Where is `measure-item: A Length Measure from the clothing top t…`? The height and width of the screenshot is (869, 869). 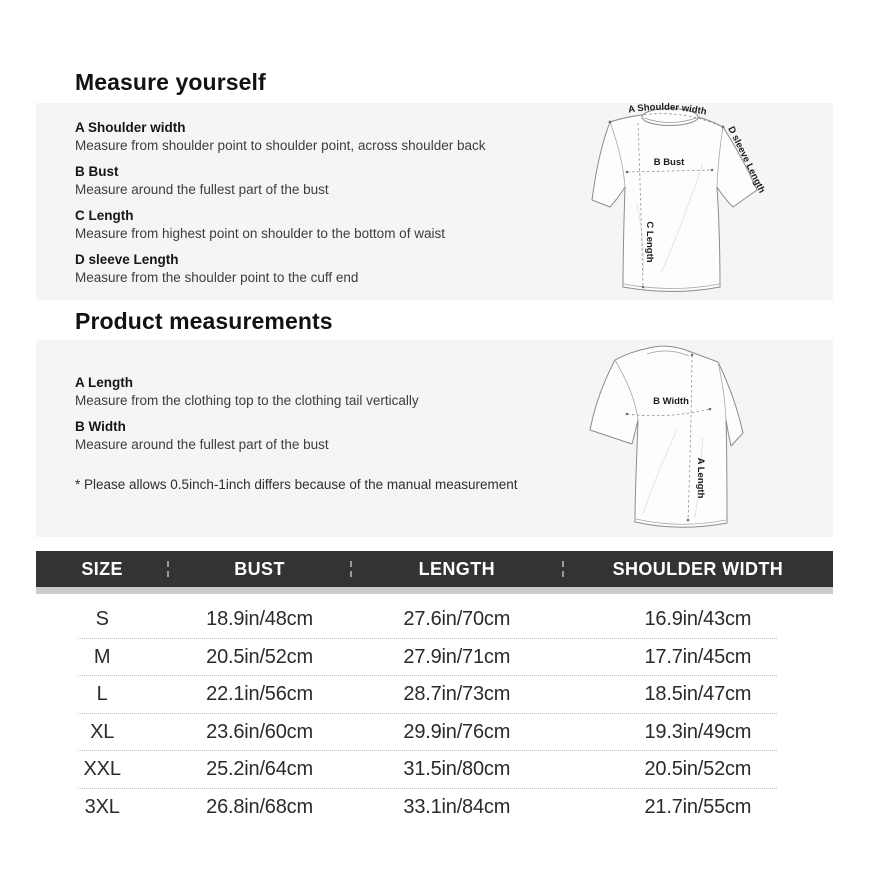
measure-item: A Length Measure from the clothing top t… is located at coordinates (325, 391).